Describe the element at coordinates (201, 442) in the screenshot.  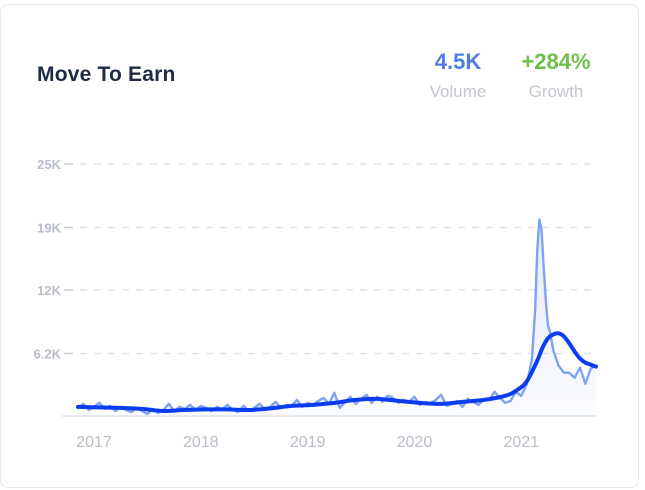
I see `x-tick-label: 2018` at that location.